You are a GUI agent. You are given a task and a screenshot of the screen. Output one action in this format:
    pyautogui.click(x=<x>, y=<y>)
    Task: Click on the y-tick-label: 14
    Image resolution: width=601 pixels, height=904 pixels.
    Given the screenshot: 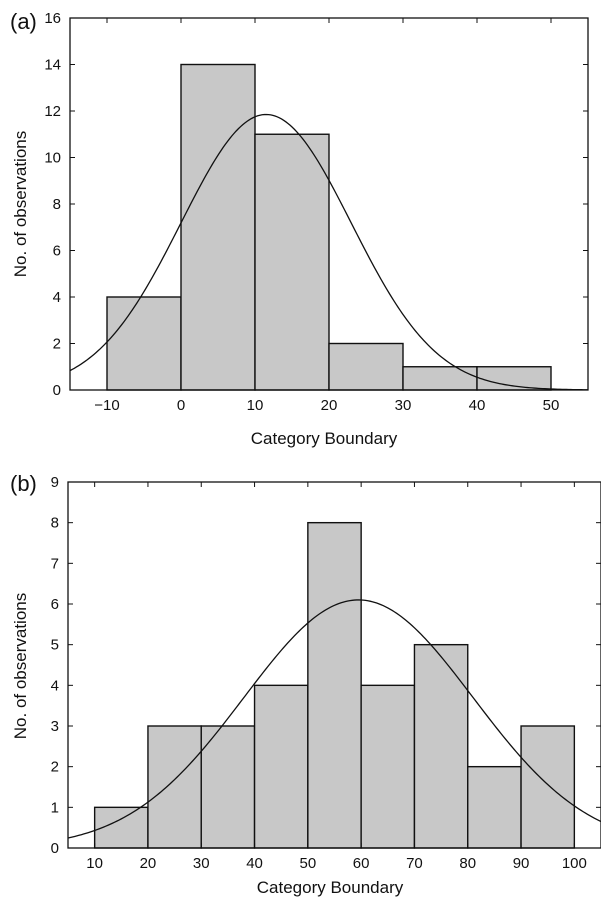 What is the action you would take?
    pyautogui.click(x=52, y=65)
    